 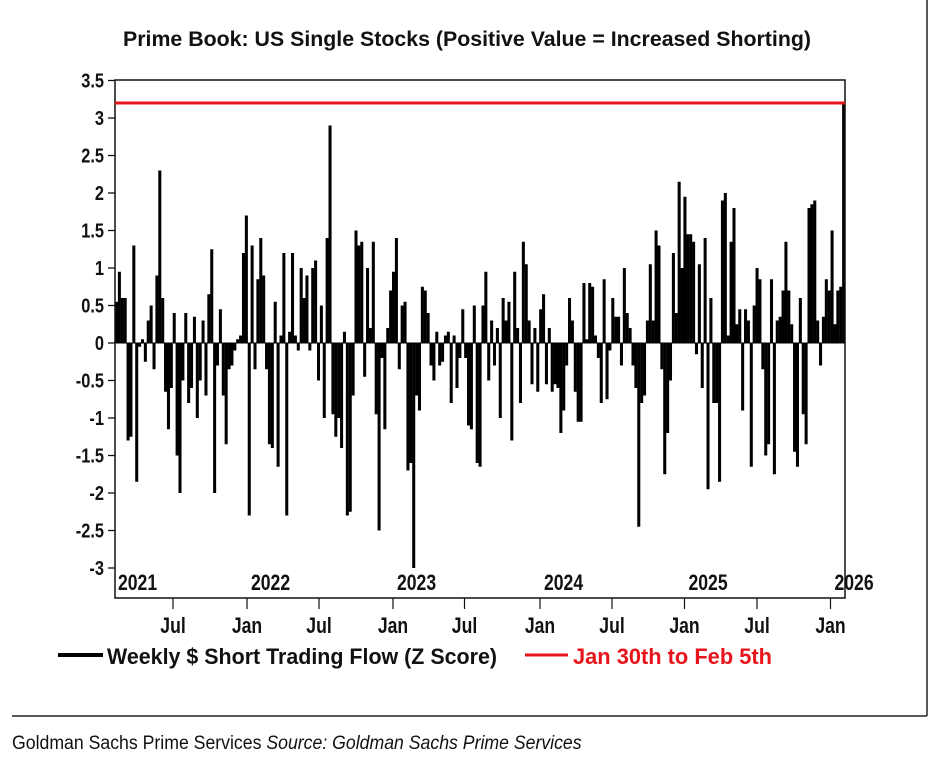 I want to click on footer-caption: Goldman Sachs Prime Services Source, so click(x=297, y=744).